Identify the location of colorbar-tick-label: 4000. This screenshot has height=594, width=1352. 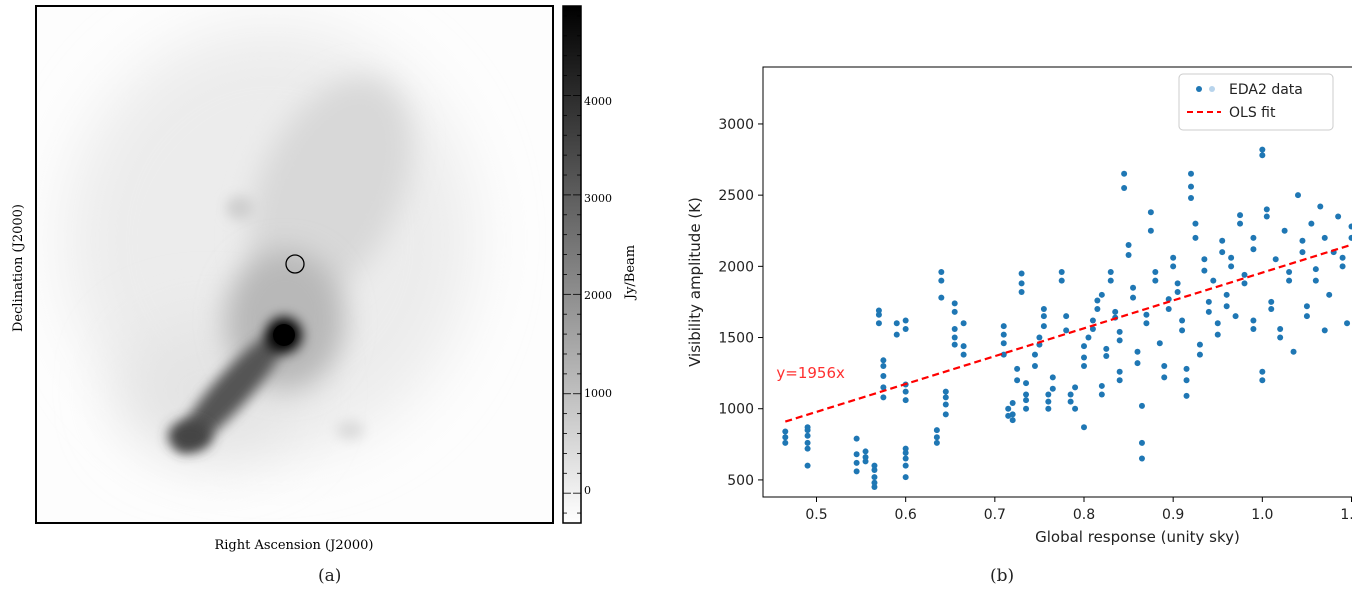
(598, 101).